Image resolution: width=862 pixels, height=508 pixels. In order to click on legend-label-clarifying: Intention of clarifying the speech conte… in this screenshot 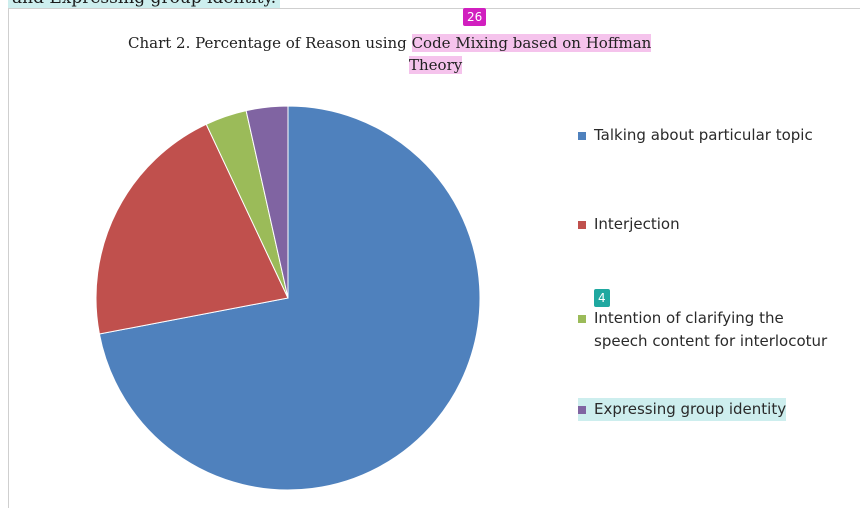, I will do `click(711, 329)`.